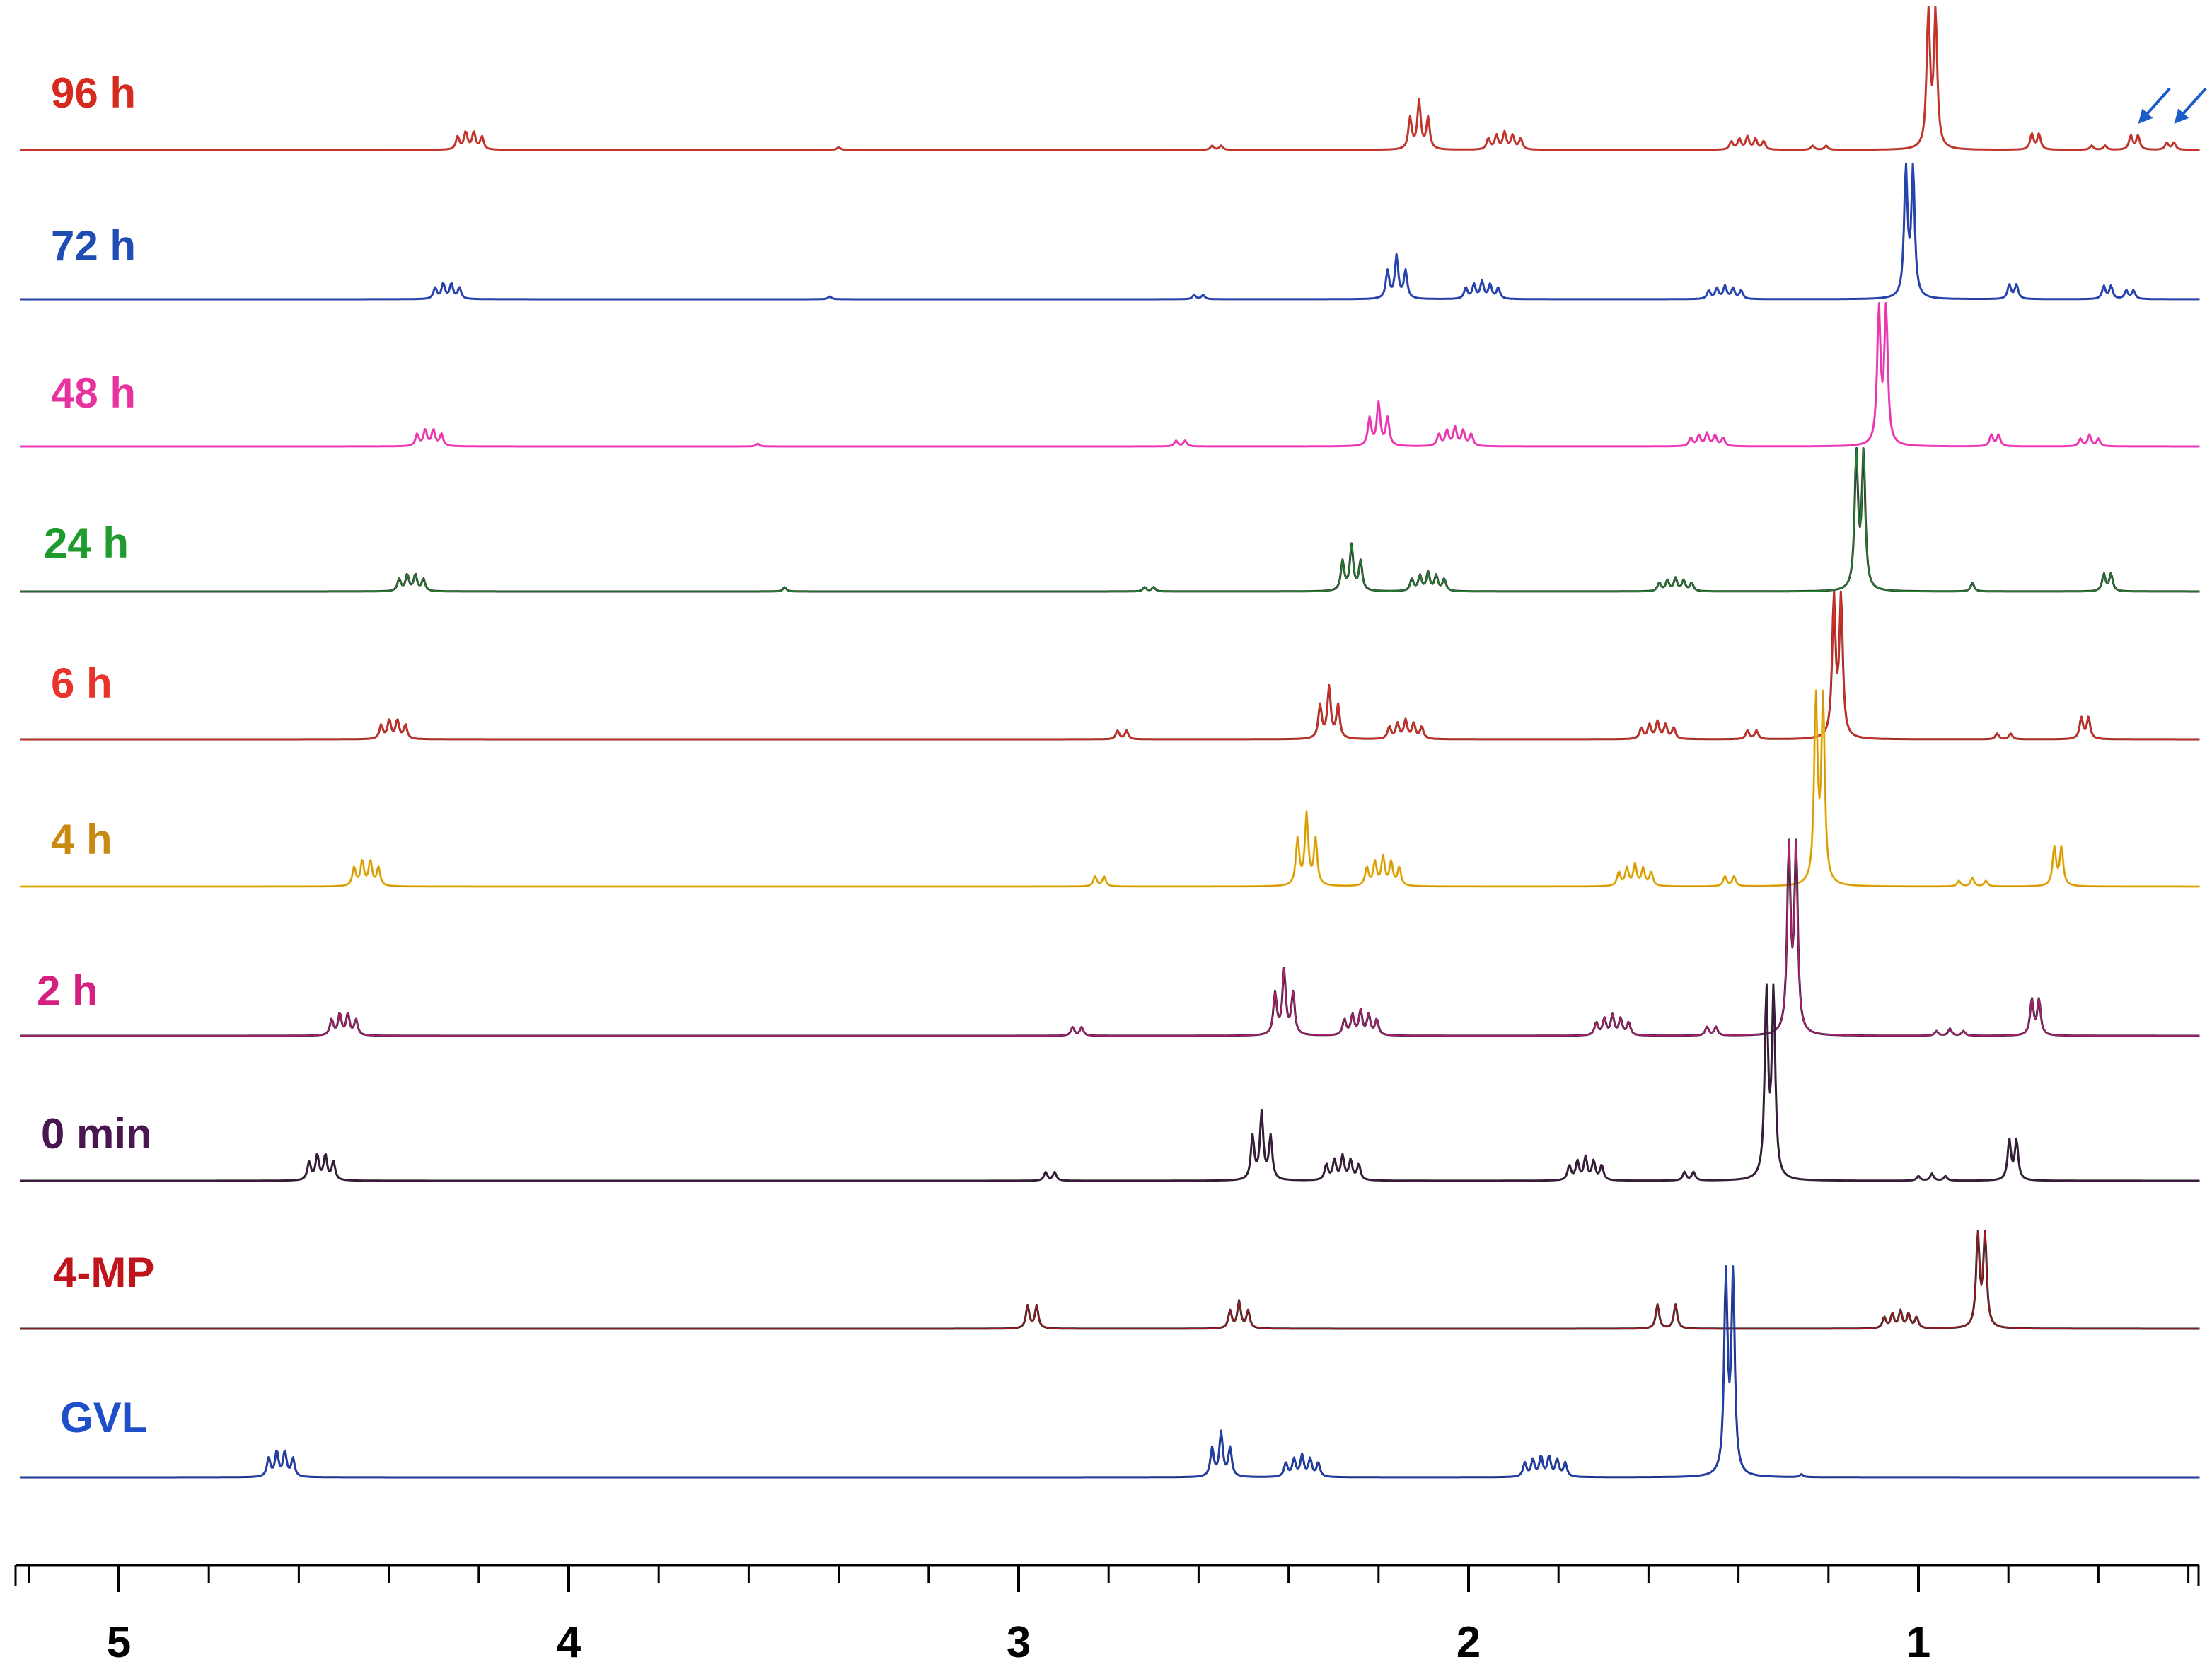 This screenshot has width=2212, height=1679. What do you see at coordinates (569, 1642) in the screenshot?
I see `x-tick-label: 4` at bounding box center [569, 1642].